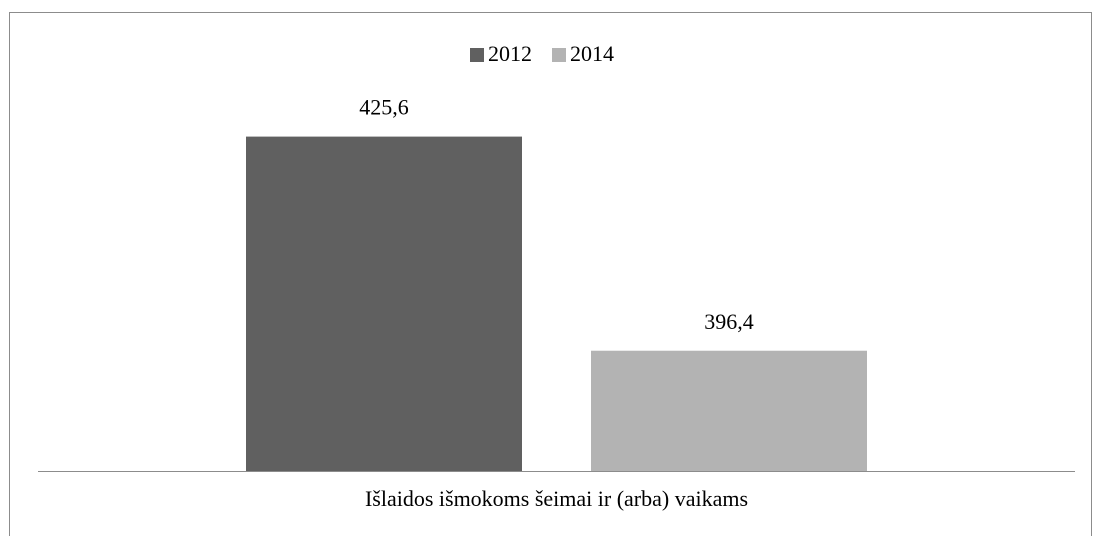  I want to click on data-label: 425,6, so click(384, 107).